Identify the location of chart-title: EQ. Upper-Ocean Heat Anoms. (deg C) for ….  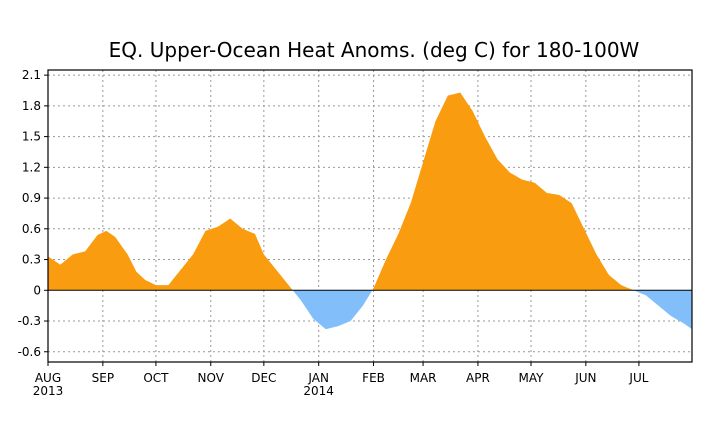
(374, 50).